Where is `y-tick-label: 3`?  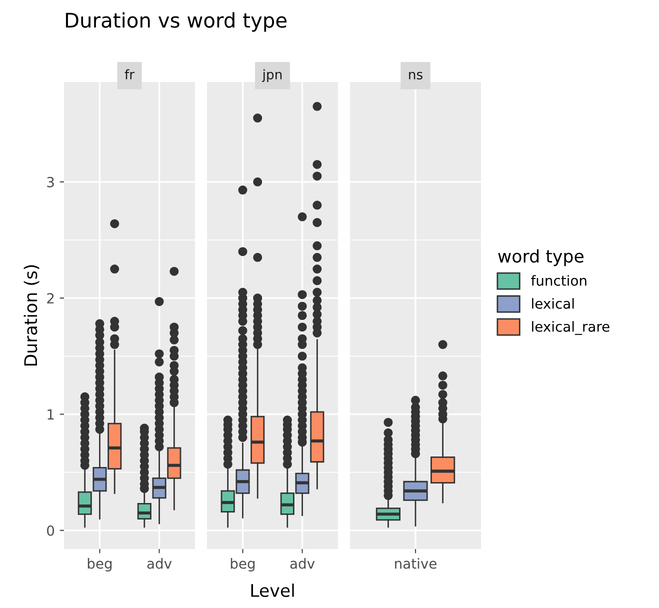
y-tick-label: 3 is located at coordinates (50, 182).